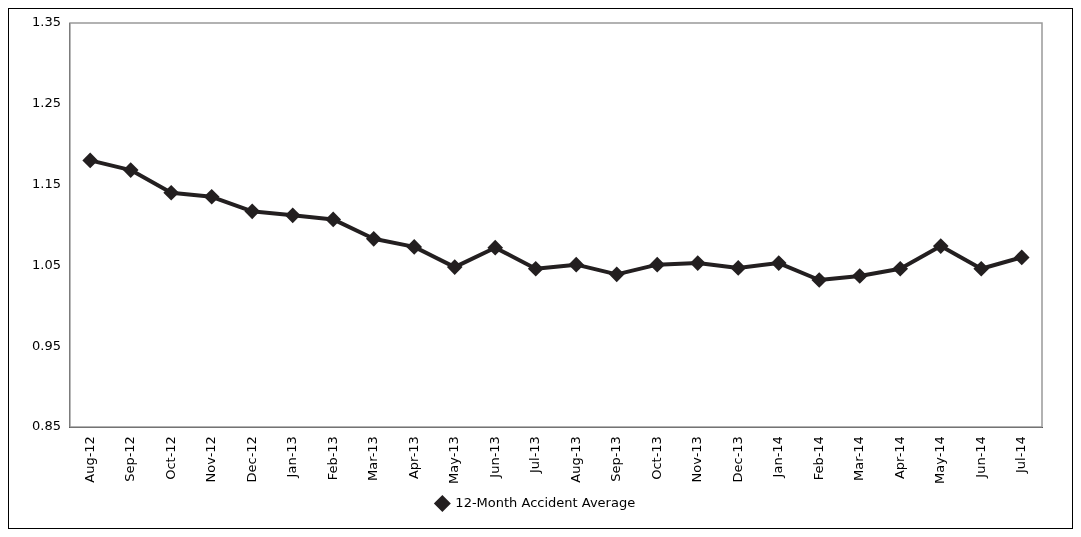 This screenshot has height=537, width=1081. What do you see at coordinates (89, 459) in the screenshot?
I see `x-tick-label: Aug-12` at bounding box center [89, 459].